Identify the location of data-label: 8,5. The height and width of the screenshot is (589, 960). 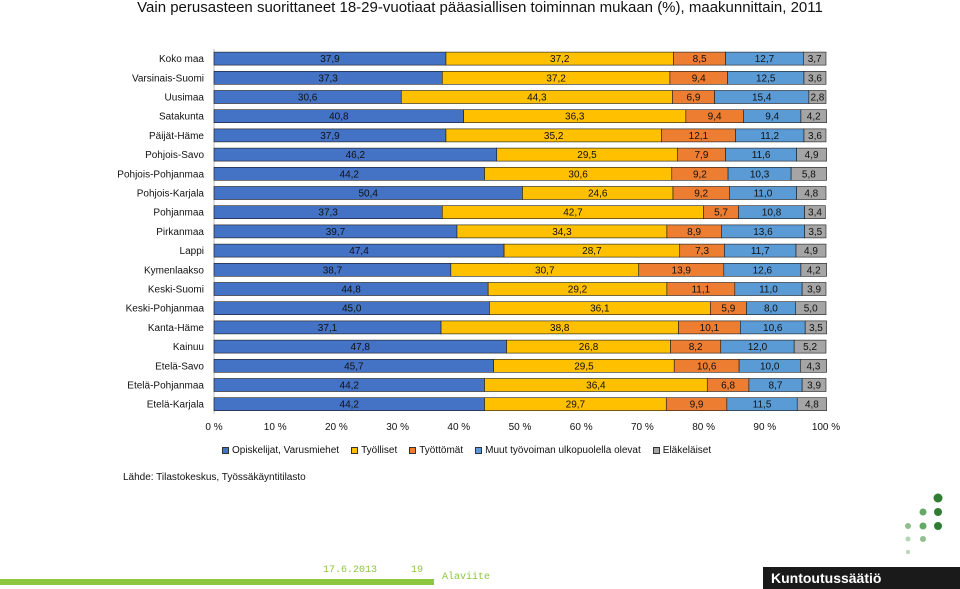
(700, 59).